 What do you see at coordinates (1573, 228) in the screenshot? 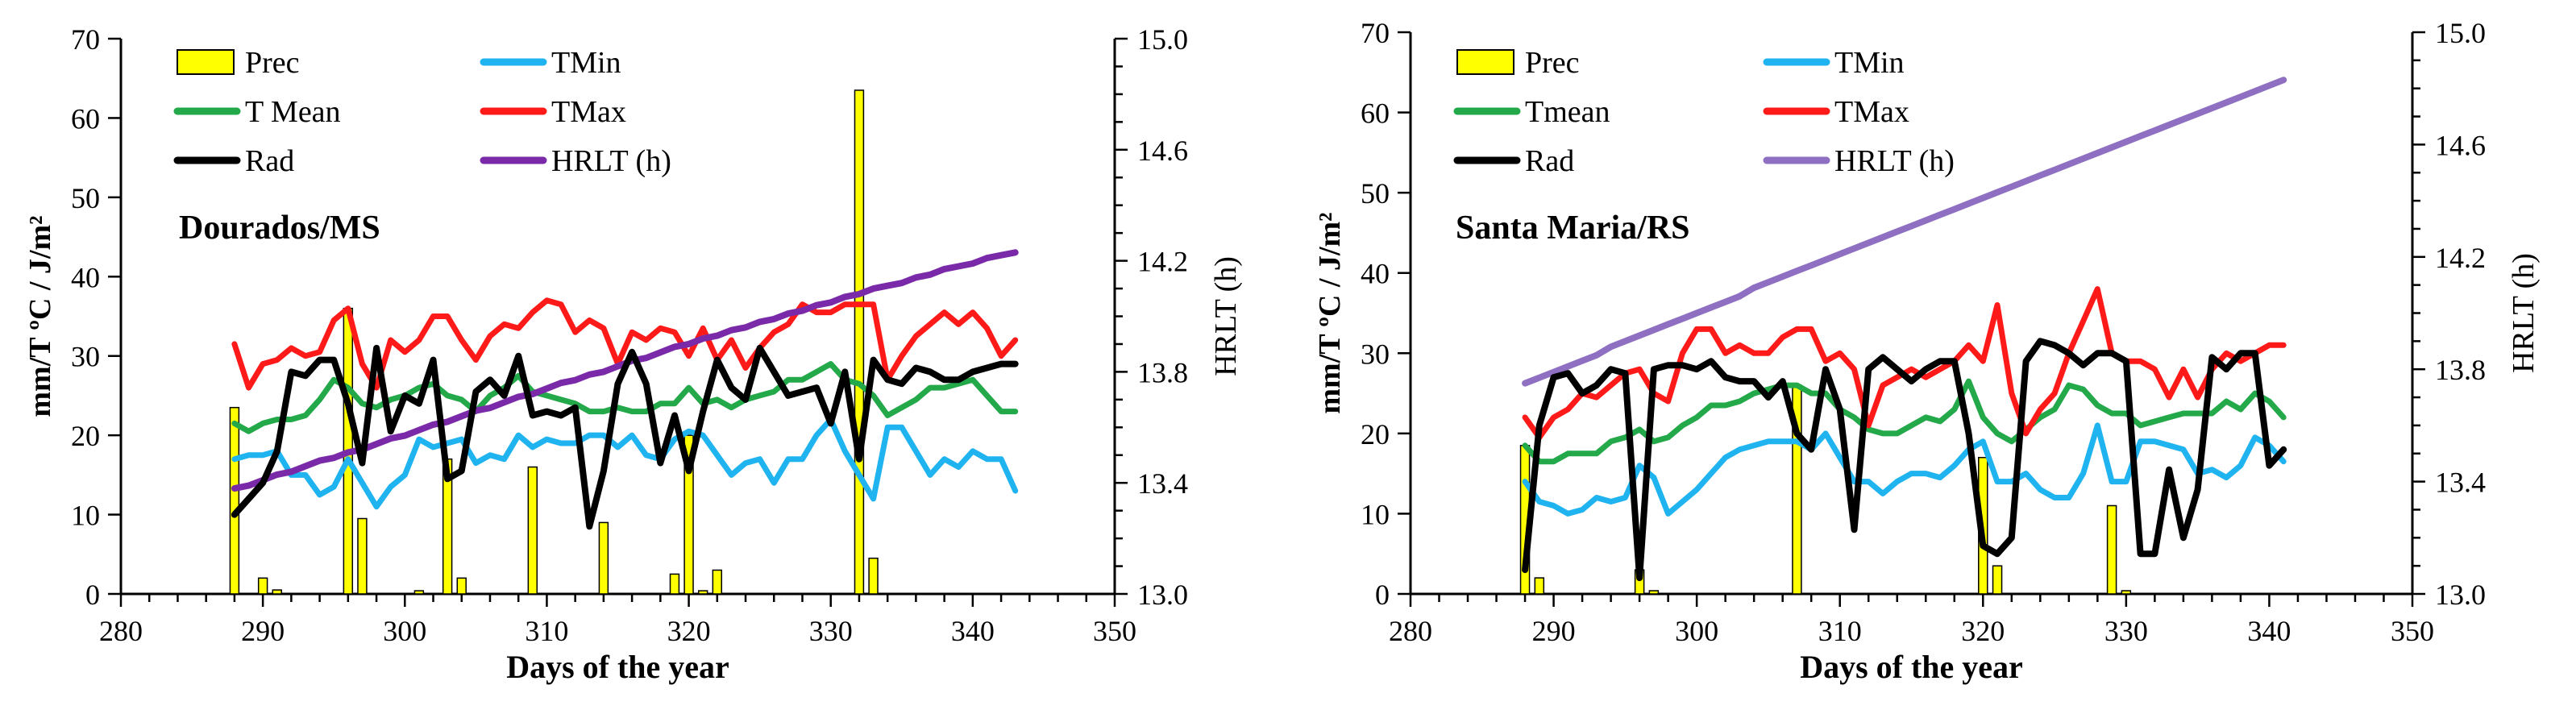
I see `station-label: Santa Maria/RS` at bounding box center [1573, 228].